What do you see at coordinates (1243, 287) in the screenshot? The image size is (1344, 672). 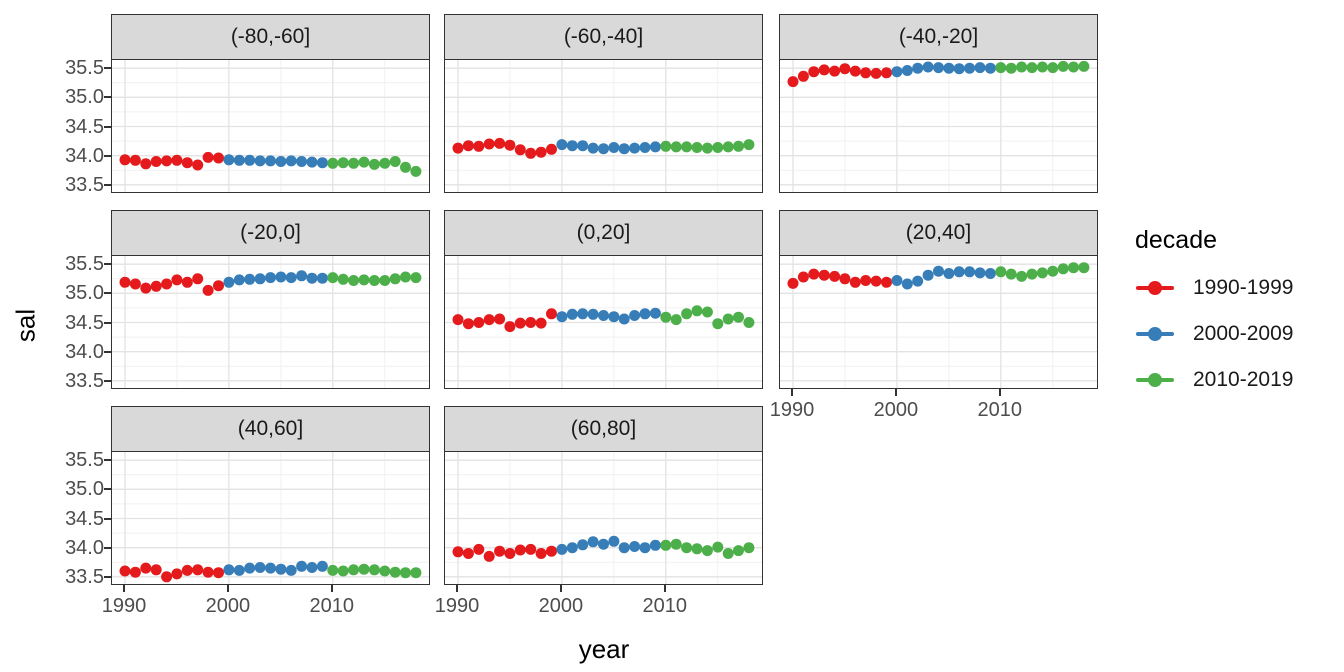 I see `legend-entry-label: 1990-1999` at bounding box center [1243, 287].